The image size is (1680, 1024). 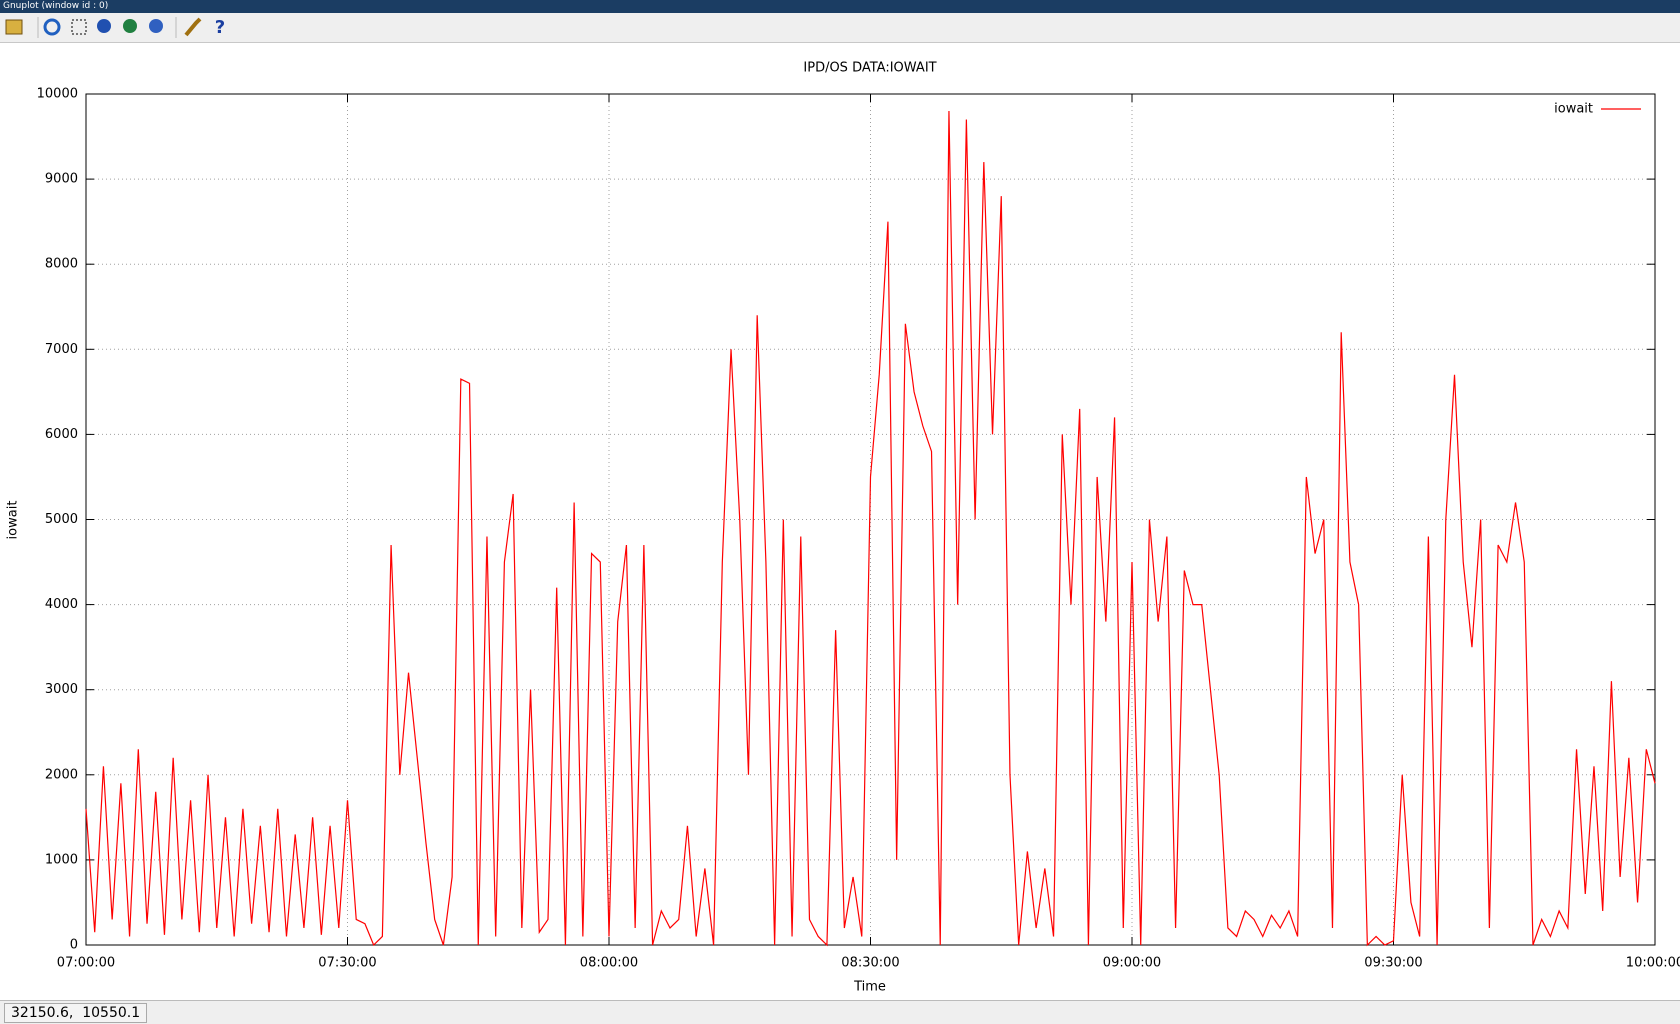 What do you see at coordinates (57, 94) in the screenshot?
I see `y-tick-label: 10000` at bounding box center [57, 94].